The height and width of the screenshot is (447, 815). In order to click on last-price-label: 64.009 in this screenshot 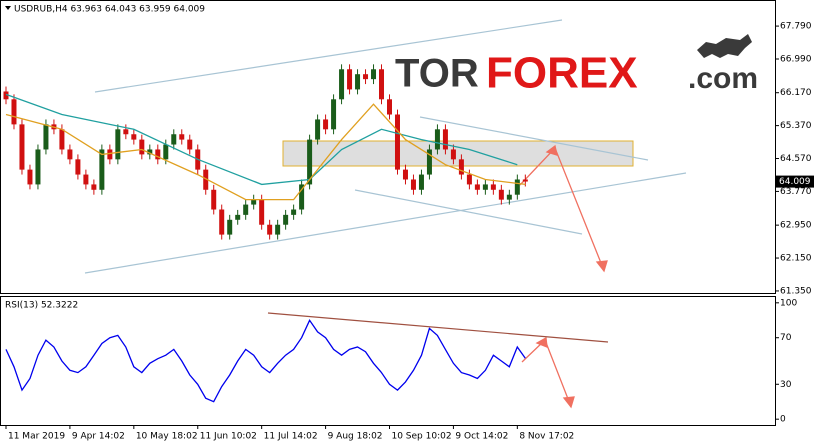, I will do `click(795, 182)`.